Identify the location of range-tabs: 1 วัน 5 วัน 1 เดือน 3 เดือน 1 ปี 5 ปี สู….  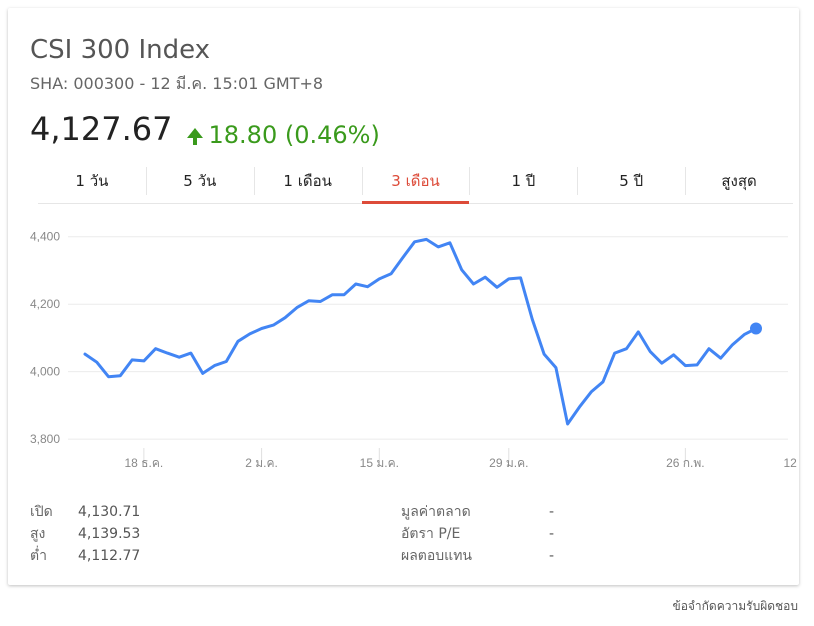
(415, 181).